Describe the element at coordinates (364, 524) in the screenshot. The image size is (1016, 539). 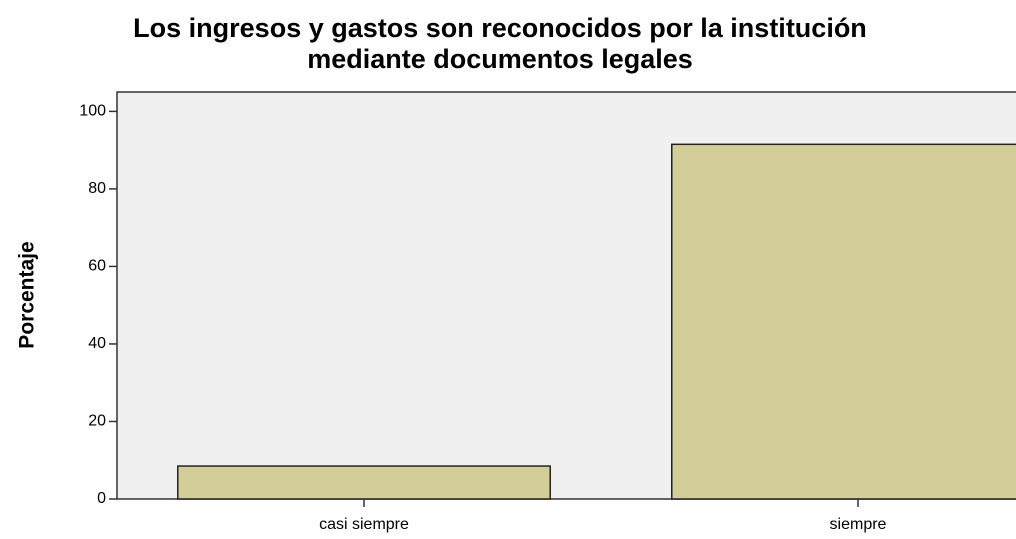
I see `x-tick-label: casi siempre` at that location.